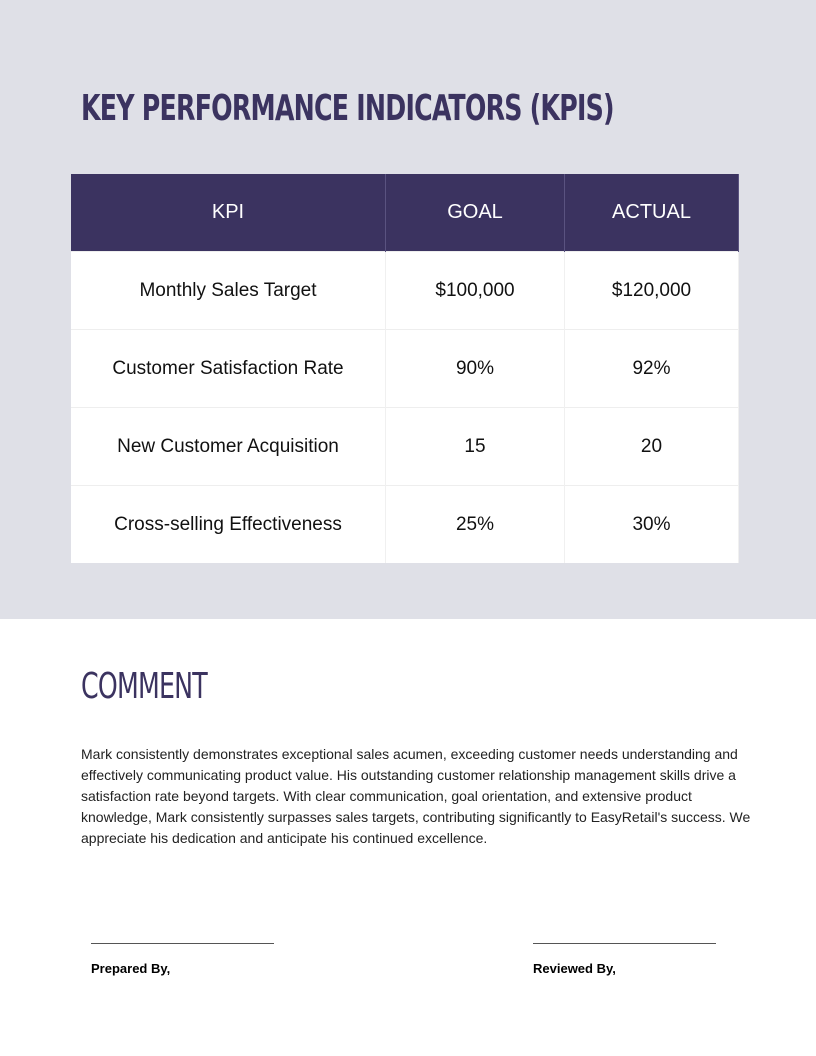 Image resolution: width=816 pixels, height=1056 pixels. What do you see at coordinates (475, 290) in the screenshot?
I see `table-cell: $100,000` at bounding box center [475, 290].